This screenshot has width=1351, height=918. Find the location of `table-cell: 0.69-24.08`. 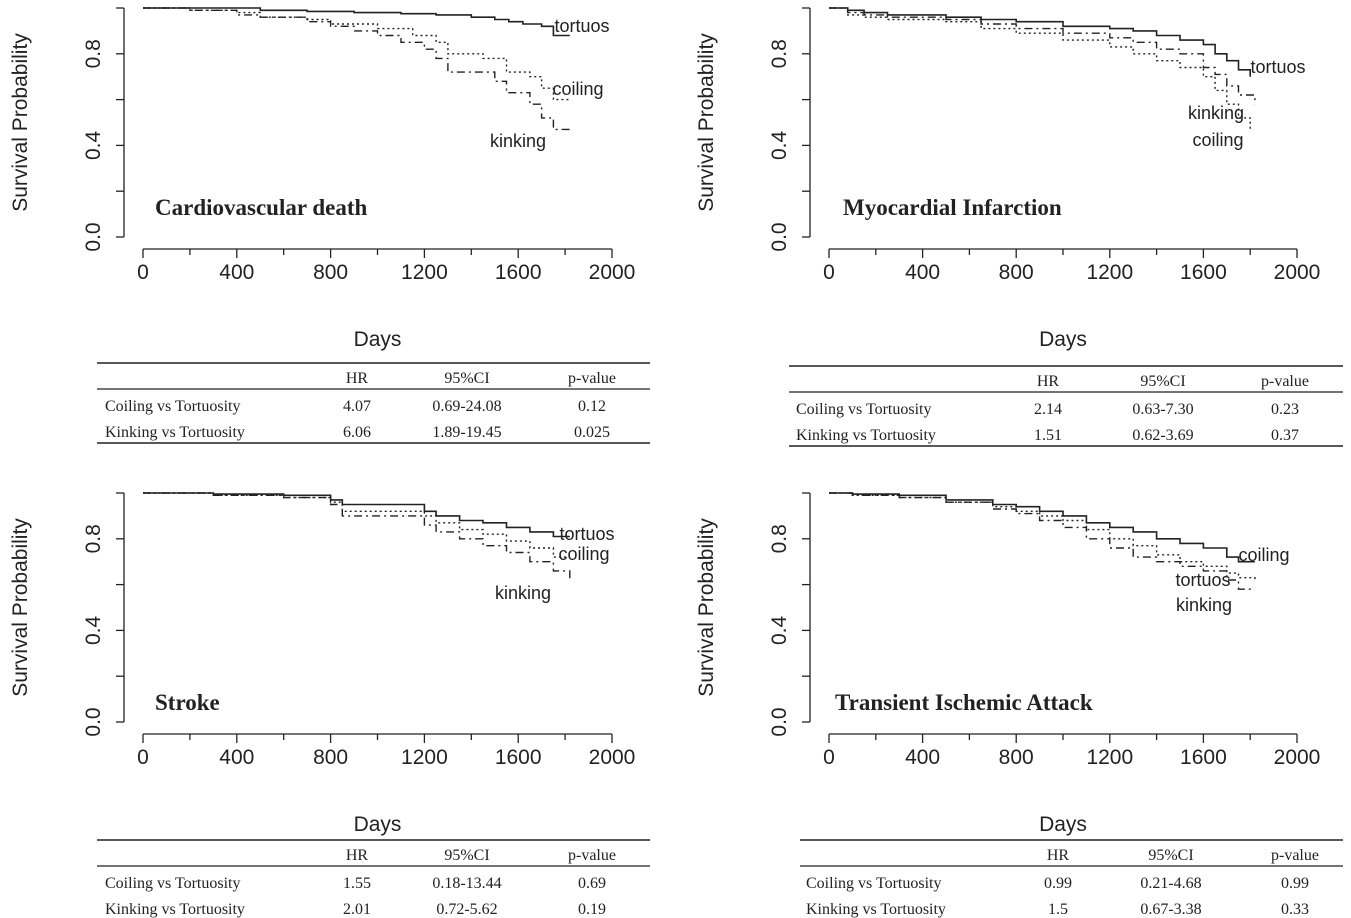

table-cell: 0.69-24.08 is located at coordinates (466, 406).